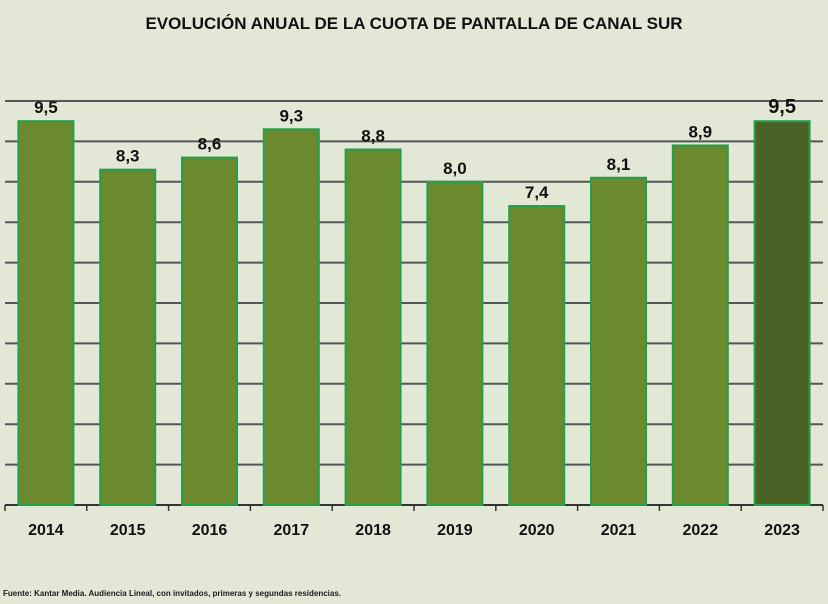  What do you see at coordinates (373, 327) in the screenshot?
I see `bar-2018` at bounding box center [373, 327].